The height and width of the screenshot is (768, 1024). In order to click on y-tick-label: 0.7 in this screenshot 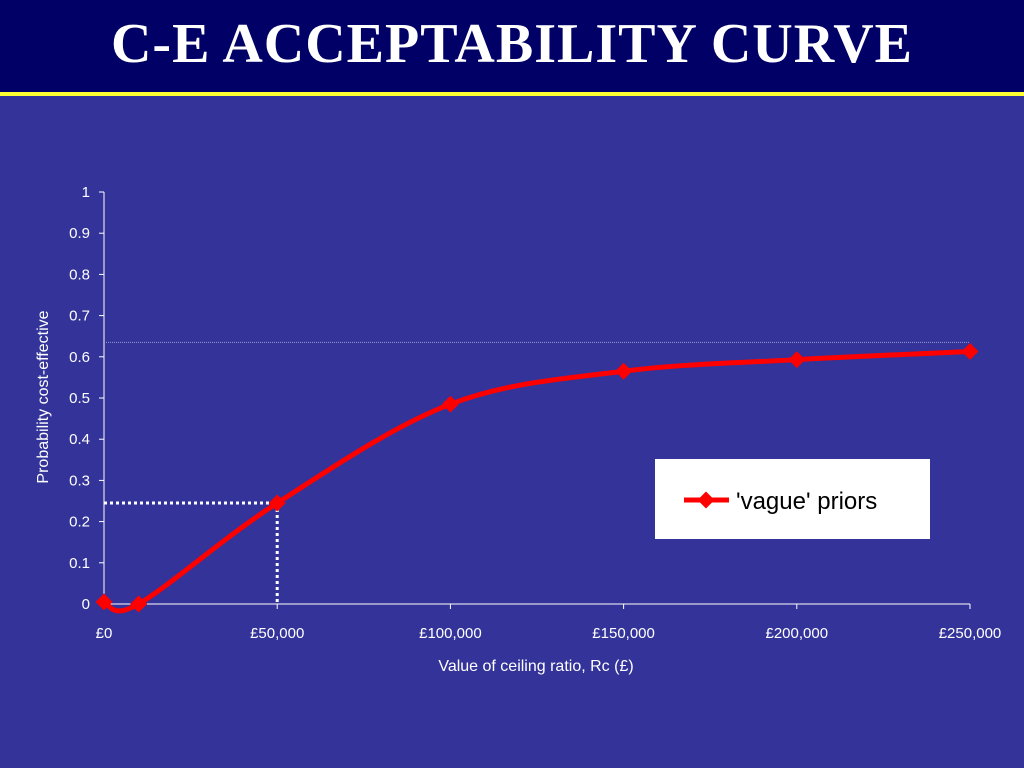, I will do `click(79, 316)`.